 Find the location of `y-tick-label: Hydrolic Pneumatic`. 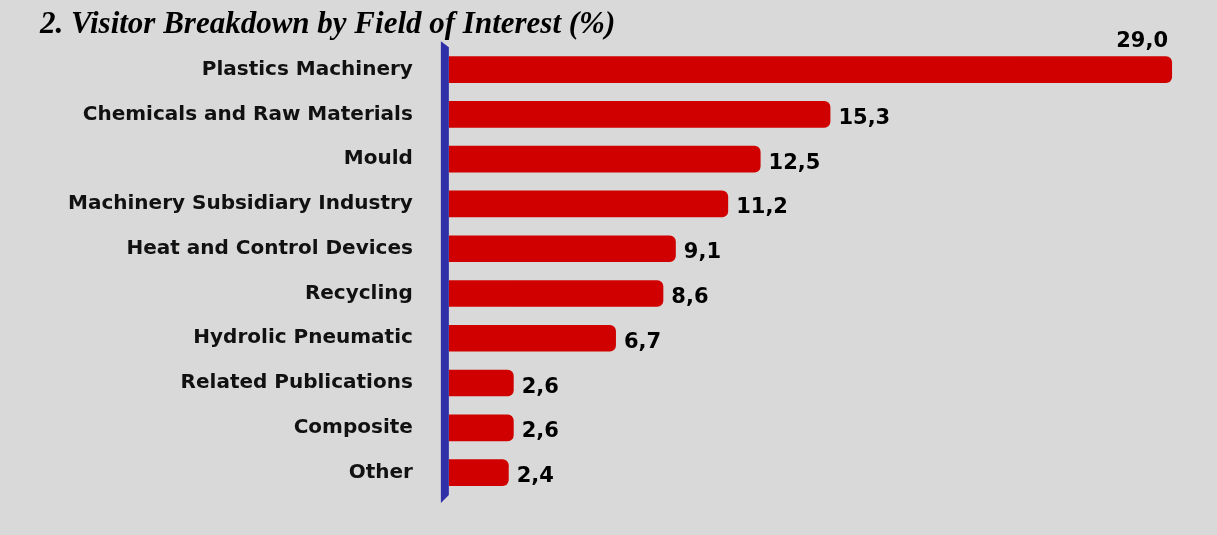

y-tick-label: Hydrolic Pneumatic is located at coordinates (303, 336).